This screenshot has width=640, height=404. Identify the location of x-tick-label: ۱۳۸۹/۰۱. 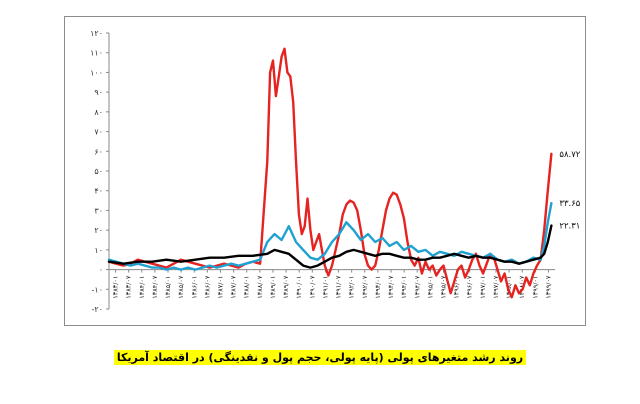
(273, 287).